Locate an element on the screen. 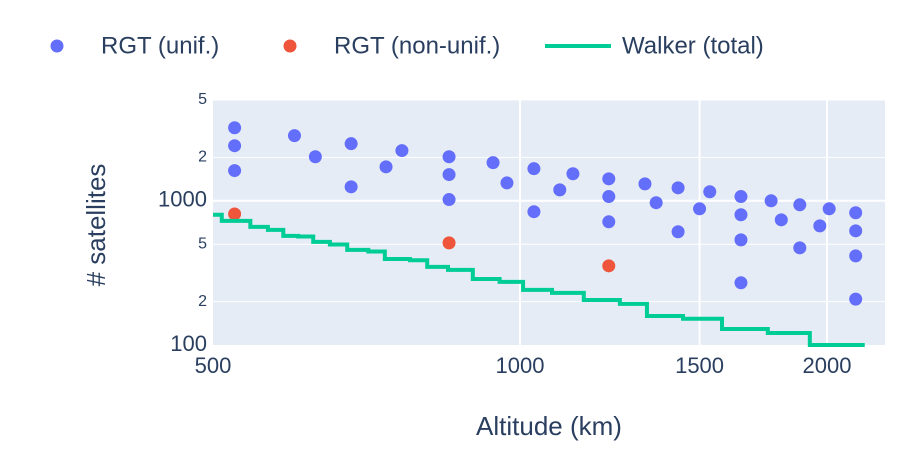 The width and height of the screenshot is (897, 449). y-axis-title: # satellites is located at coordinates (96, 225).